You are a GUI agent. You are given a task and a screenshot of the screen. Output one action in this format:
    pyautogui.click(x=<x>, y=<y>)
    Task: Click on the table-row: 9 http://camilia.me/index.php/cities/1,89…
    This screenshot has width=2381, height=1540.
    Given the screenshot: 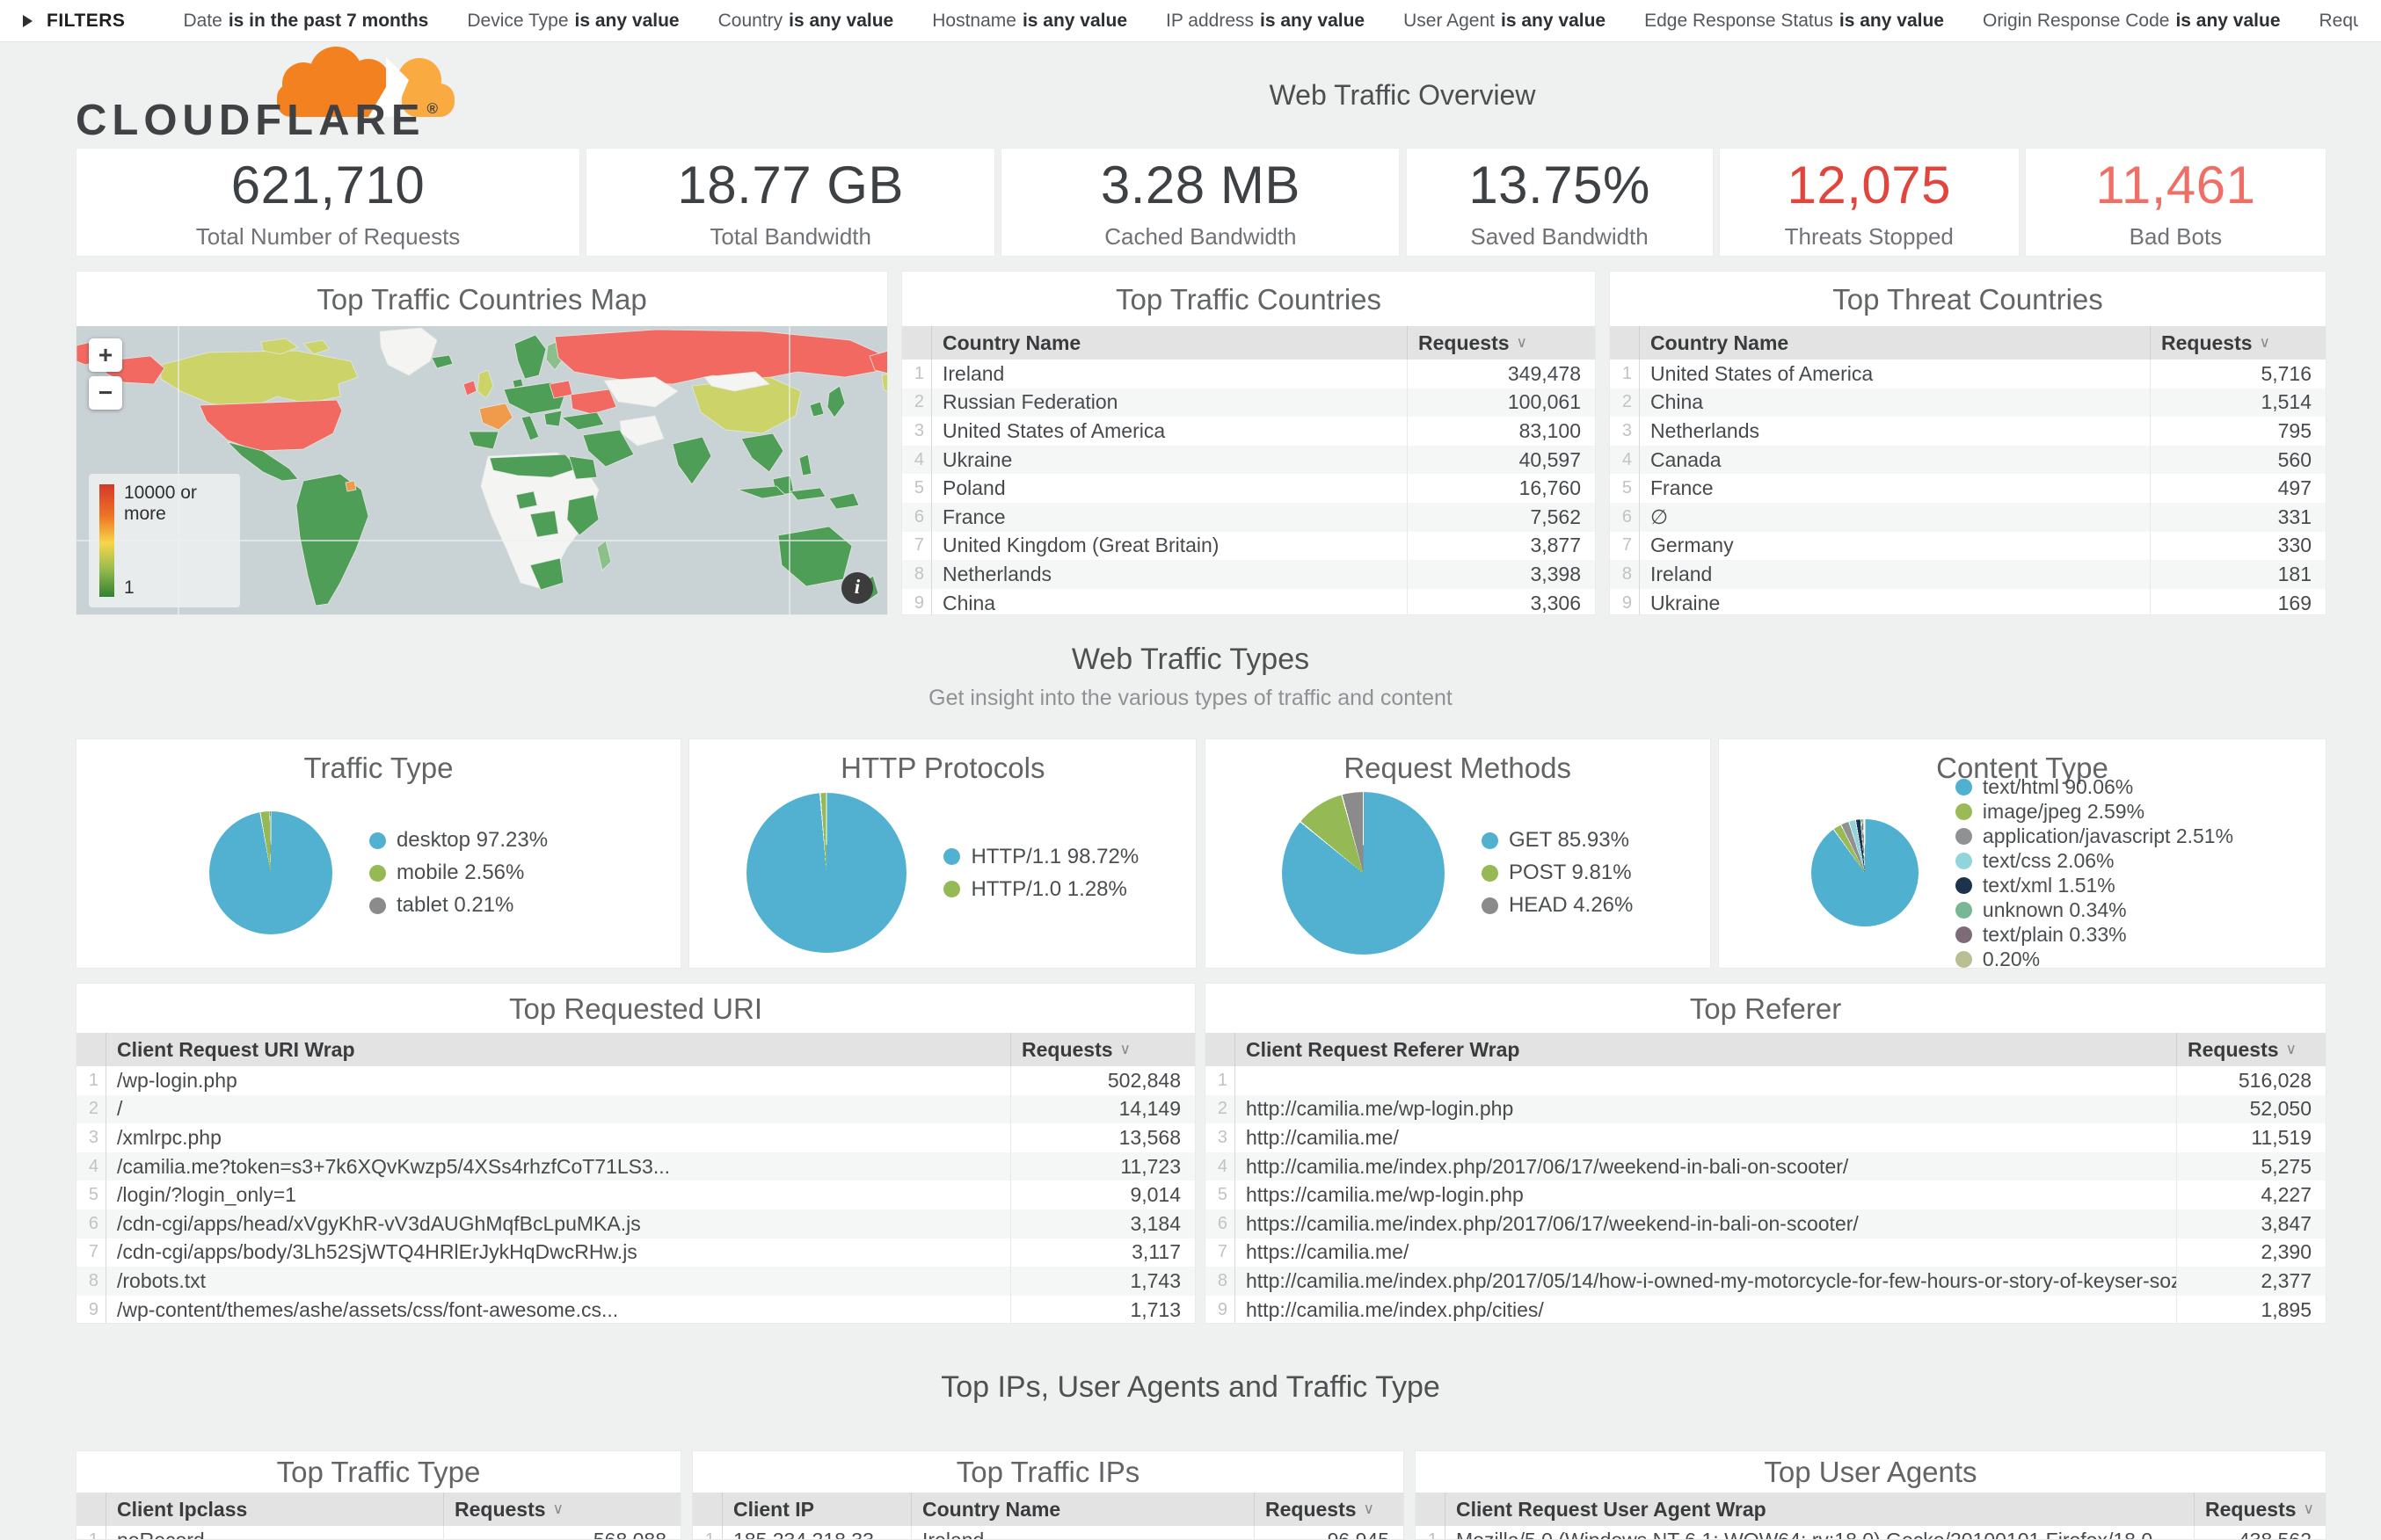 What is the action you would take?
    pyautogui.click(x=1765, y=1309)
    